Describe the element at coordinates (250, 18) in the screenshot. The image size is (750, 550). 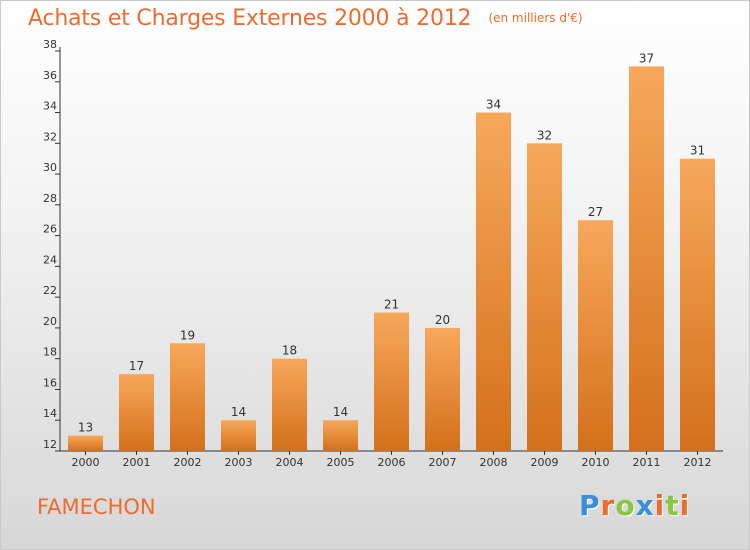
I see `chart-title: Achats et Charges Externes 2000 à 2012` at that location.